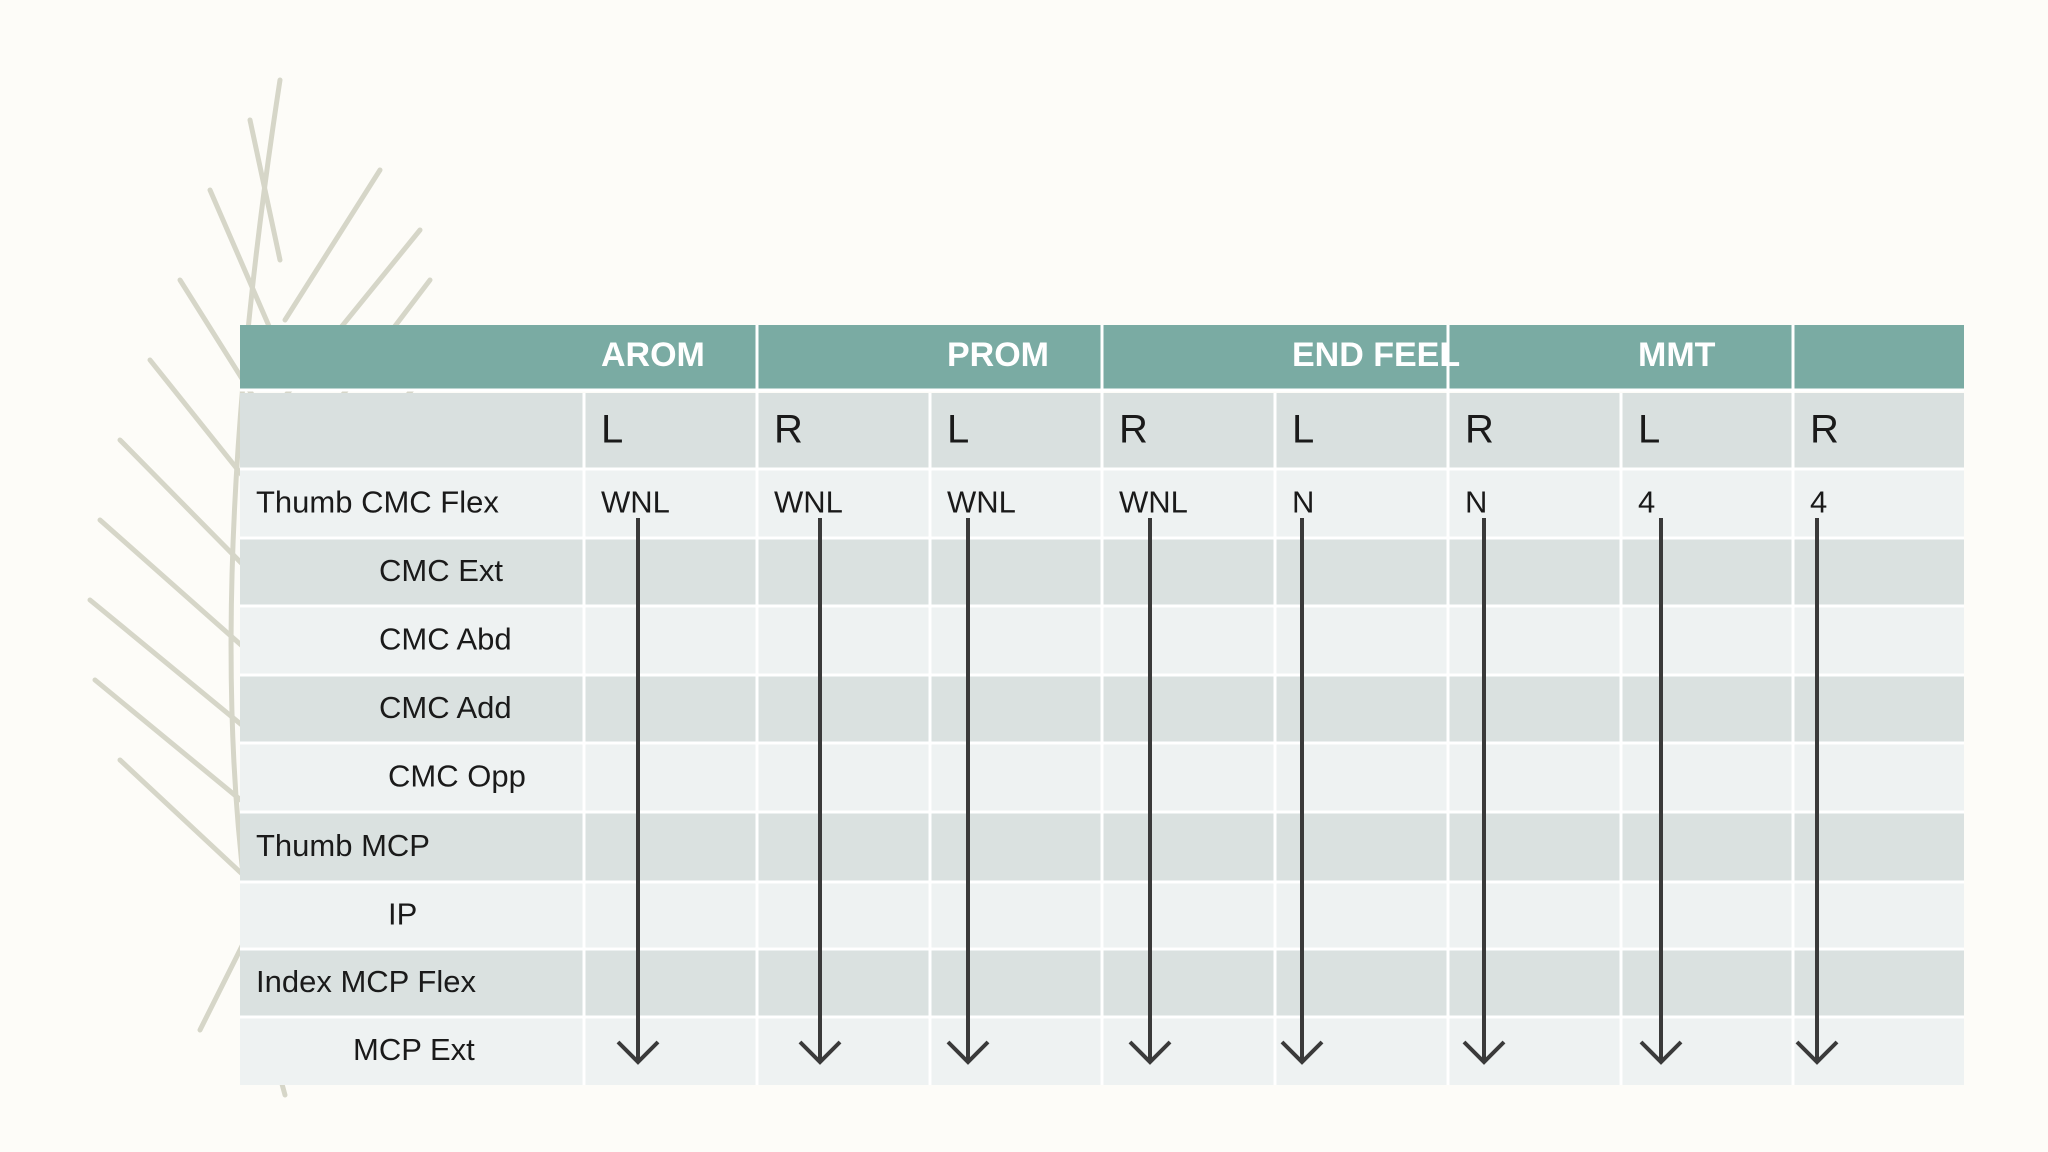  Describe the element at coordinates (457, 776) in the screenshot. I see `row-label: CMC Opp` at that location.